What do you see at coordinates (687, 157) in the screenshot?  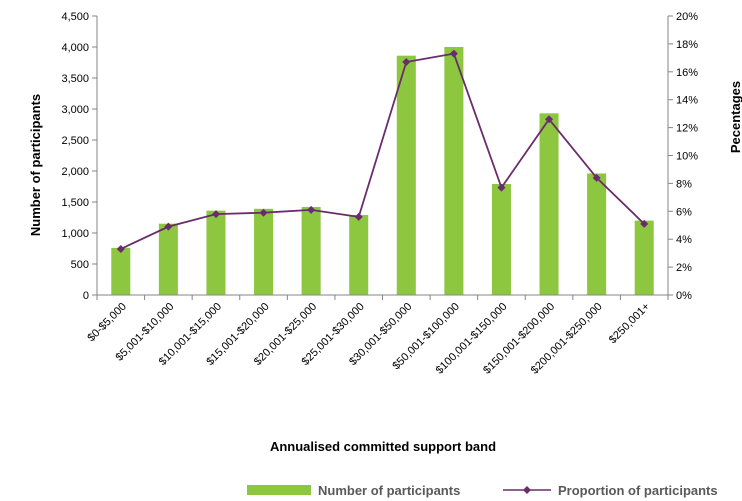 I see `right-tick-label: 10%` at bounding box center [687, 157].